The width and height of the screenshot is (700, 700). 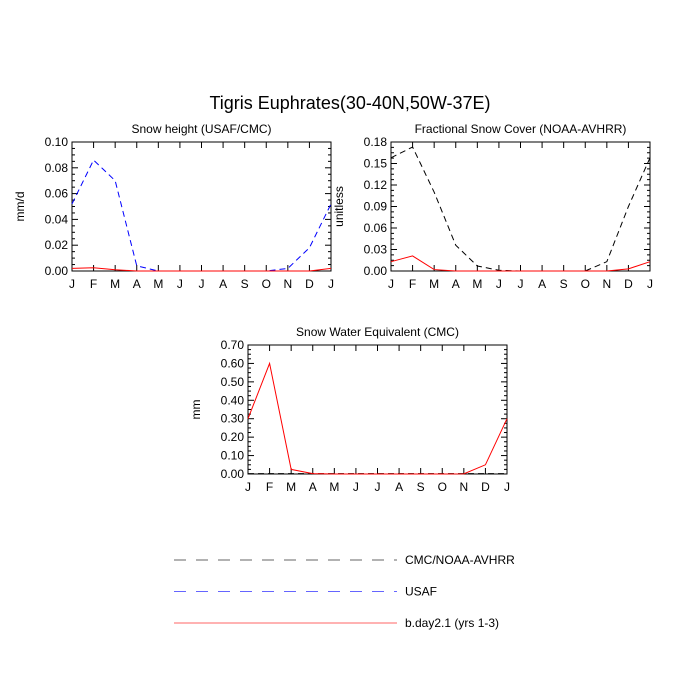 What do you see at coordinates (376, 250) in the screenshot?
I see `y-tick-label: 0.03` at bounding box center [376, 250].